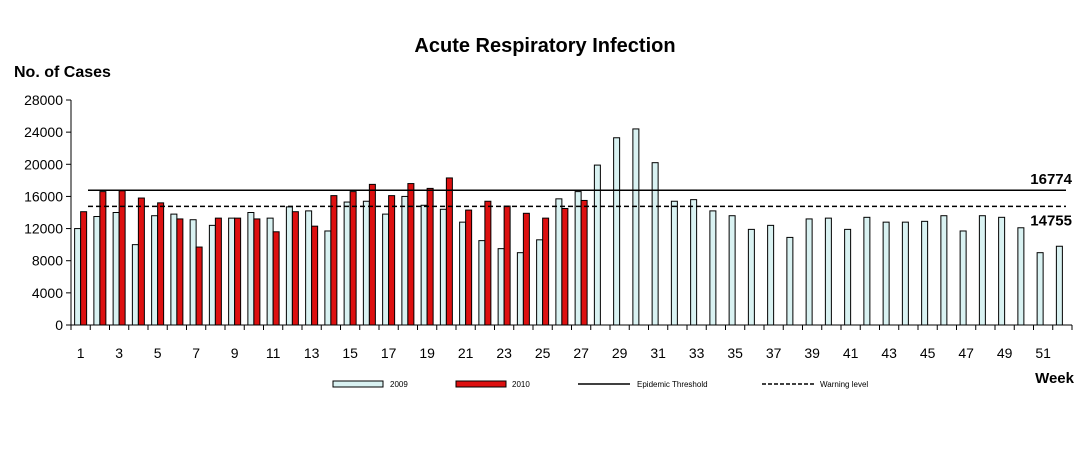 The image size is (1088, 458). What do you see at coordinates (774, 353) in the screenshot?
I see `x-tick-label: 37` at bounding box center [774, 353].